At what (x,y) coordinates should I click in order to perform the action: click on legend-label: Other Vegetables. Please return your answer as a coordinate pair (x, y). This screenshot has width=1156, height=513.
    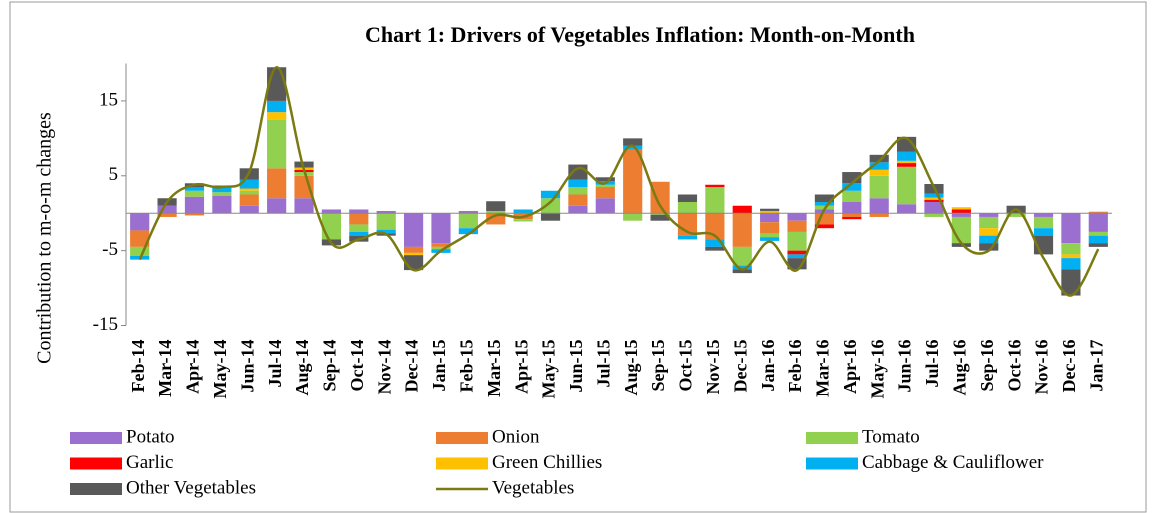
    Looking at the image, I should click on (191, 487).